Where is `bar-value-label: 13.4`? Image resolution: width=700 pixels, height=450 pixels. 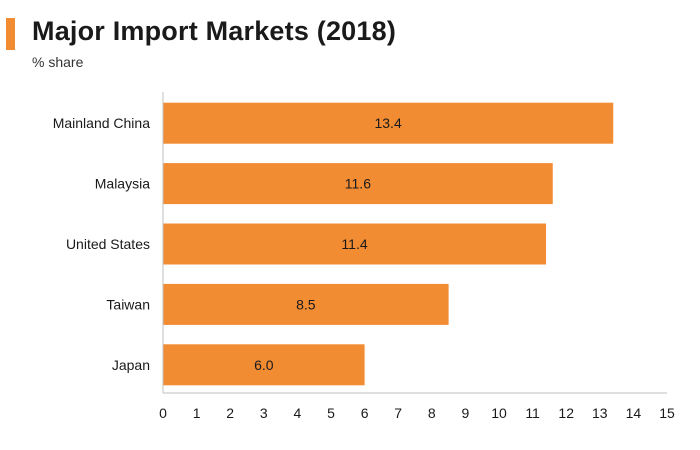
bar-value-label: 13.4 is located at coordinates (387, 123).